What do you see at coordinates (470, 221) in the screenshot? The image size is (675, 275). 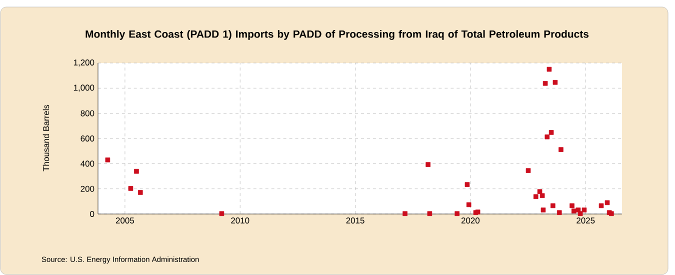 I see `x-tick-label: 2020` at bounding box center [470, 221].